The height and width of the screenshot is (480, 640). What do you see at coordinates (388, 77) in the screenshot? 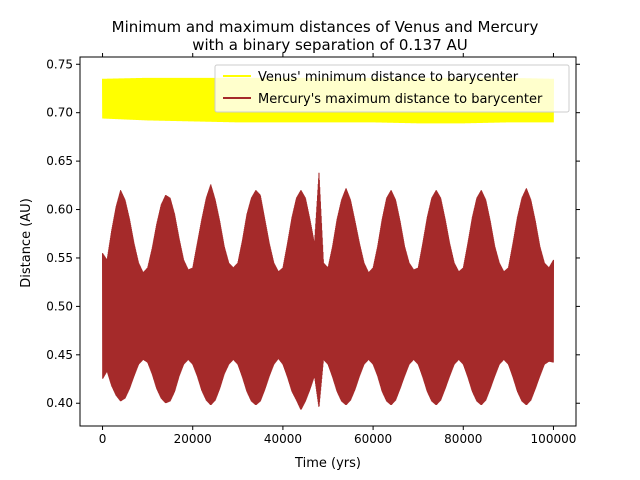
I see `legend-label-venus: Venus' minimum distance to barycenter` at bounding box center [388, 77].